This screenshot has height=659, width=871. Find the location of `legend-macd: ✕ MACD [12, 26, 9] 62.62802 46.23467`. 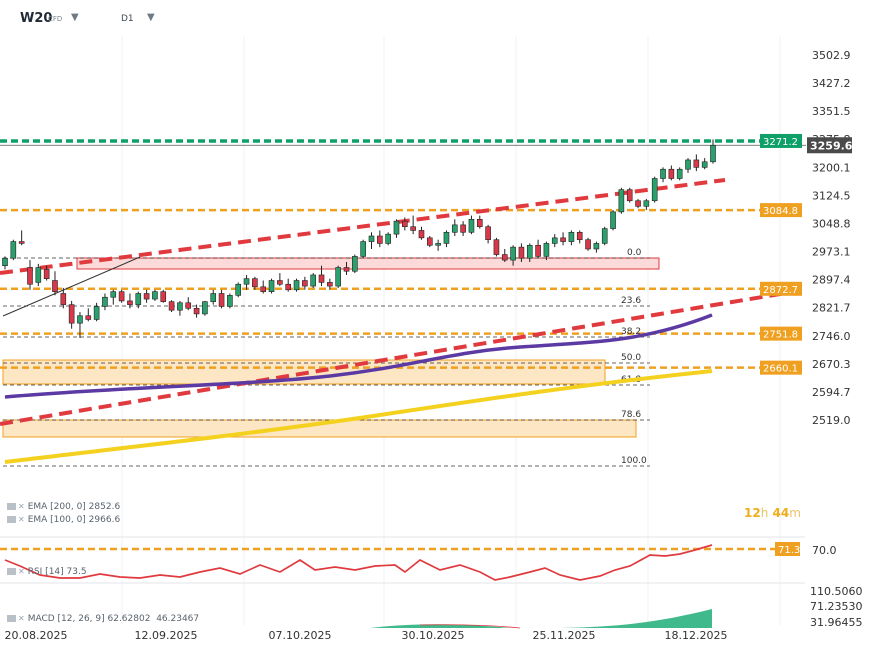

legend-macd: ✕ MACD [12, 26, 9] 62.62802 46.23467 is located at coordinates (103, 619).